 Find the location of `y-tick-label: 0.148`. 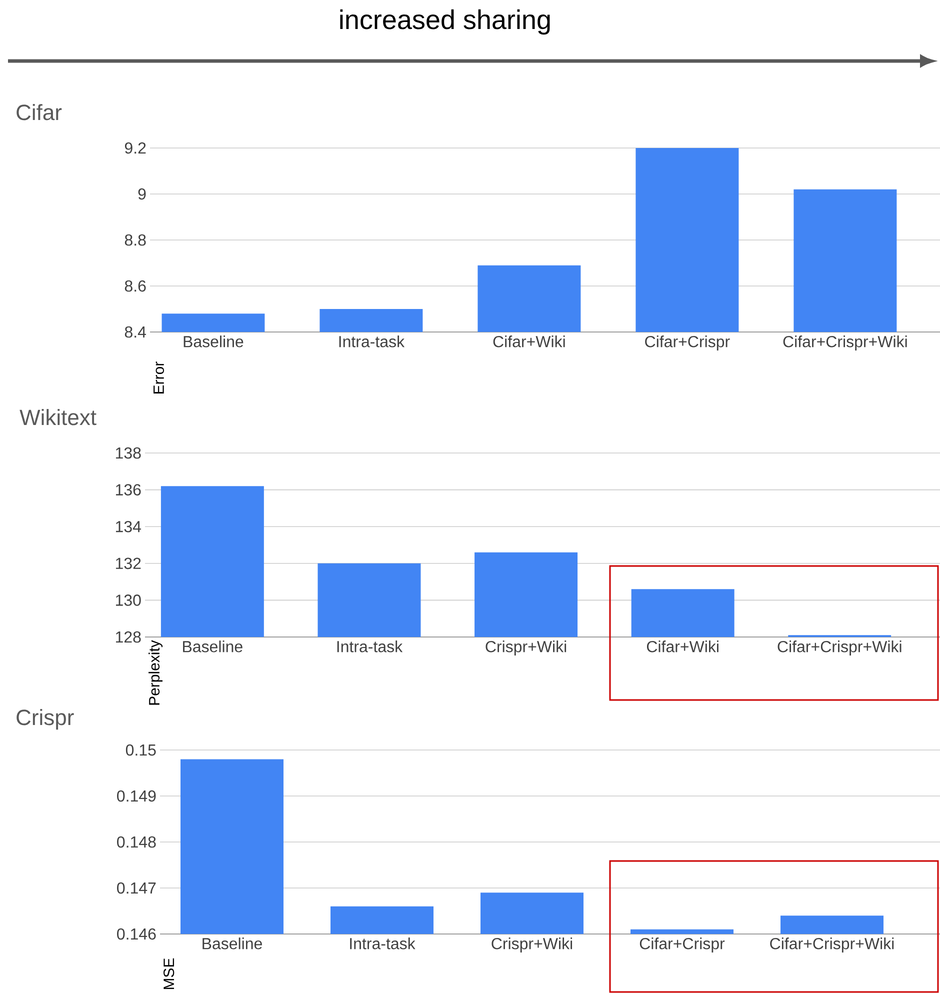

y-tick-label: 0.148 is located at coordinates (136, 842).